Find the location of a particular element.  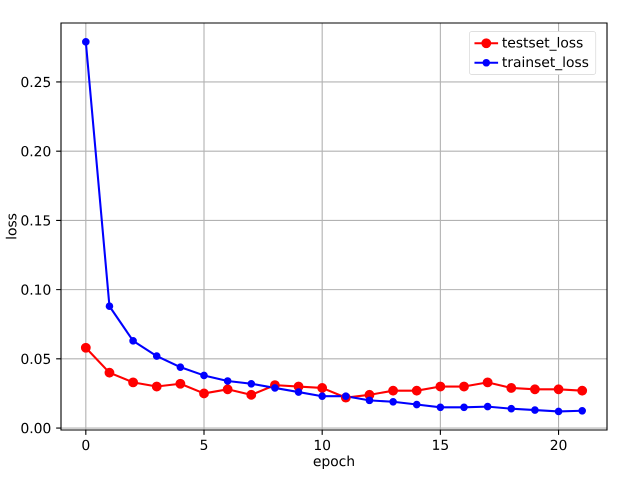

legend-label: trainset_loss is located at coordinates (545, 63).